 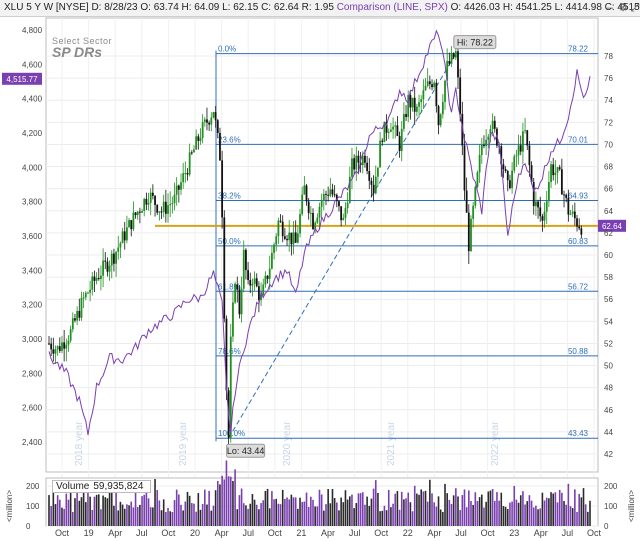 What do you see at coordinates (578, 7) in the screenshot?
I see `comparison-low: L: 4414.98` at bounding box center [578, 7].